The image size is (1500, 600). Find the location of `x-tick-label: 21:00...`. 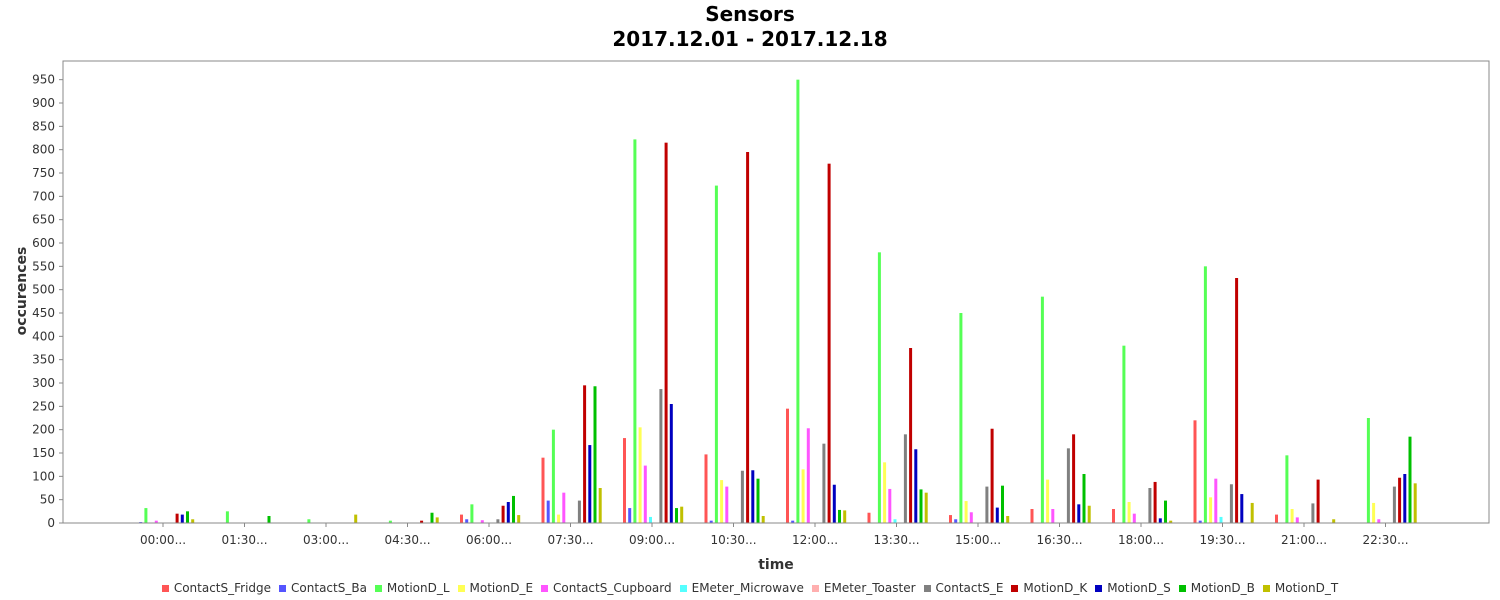

x-tick-label: 21:00... is located at coordinates (1304, 540).